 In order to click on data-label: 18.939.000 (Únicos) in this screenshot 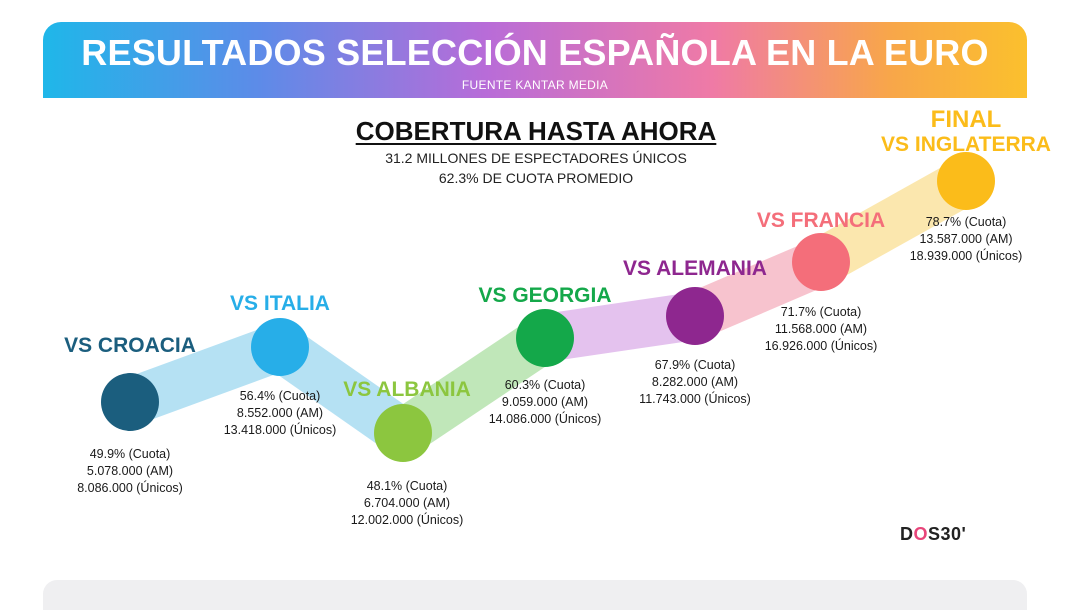, I will do `click(966, 255)`.